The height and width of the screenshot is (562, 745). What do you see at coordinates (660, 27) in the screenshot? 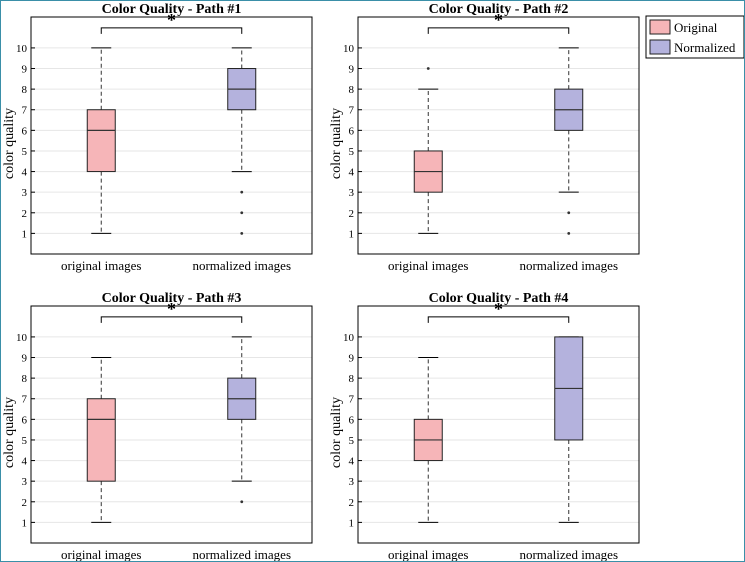
I see `legend-swatch-original` at bounding box center [660, 27].